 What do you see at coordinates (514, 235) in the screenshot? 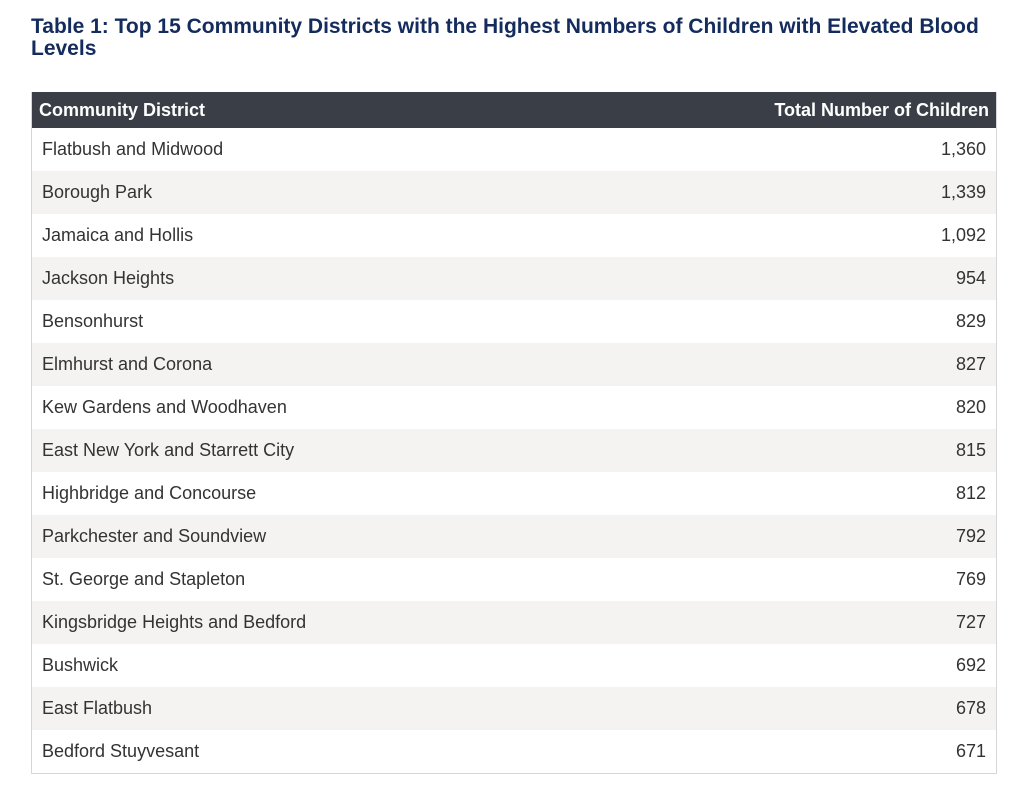
I see `table-row: Jamaica and Hollis 1,092` at bounding box center [514, 235].